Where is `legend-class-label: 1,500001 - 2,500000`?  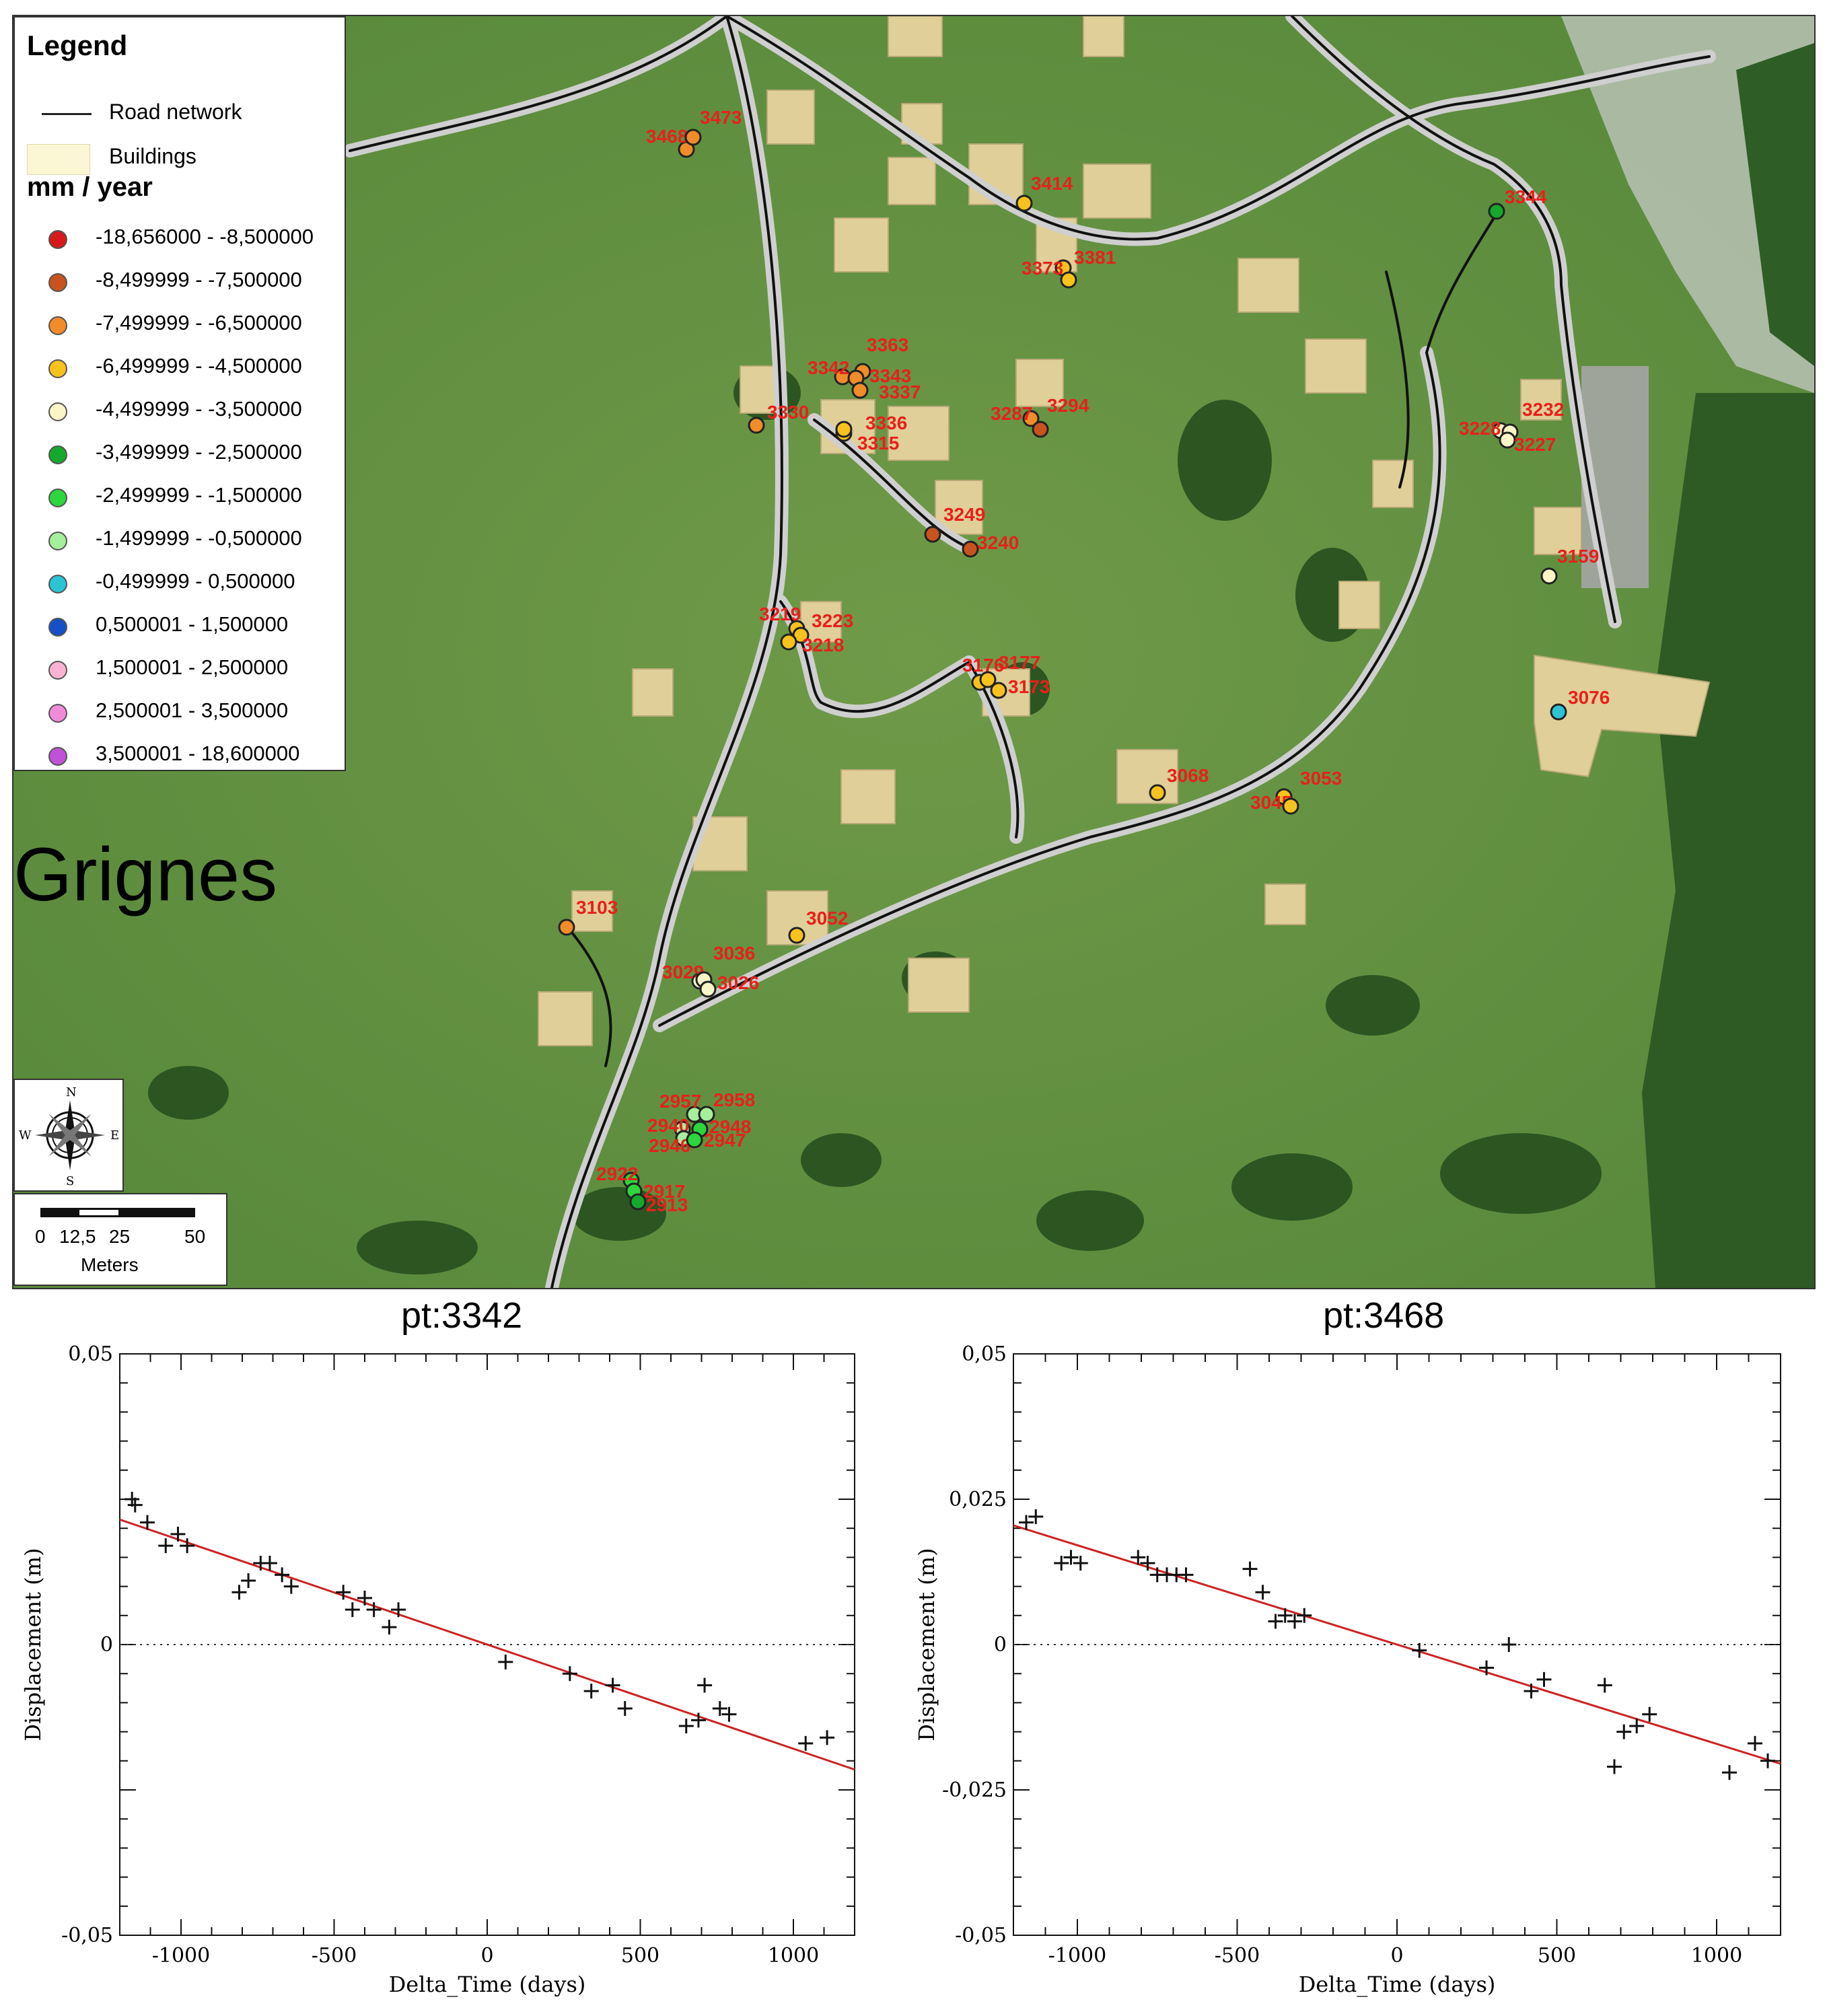 legend-class-label: 1,500001 - 2,500000 is located at coordinates (192, 667).